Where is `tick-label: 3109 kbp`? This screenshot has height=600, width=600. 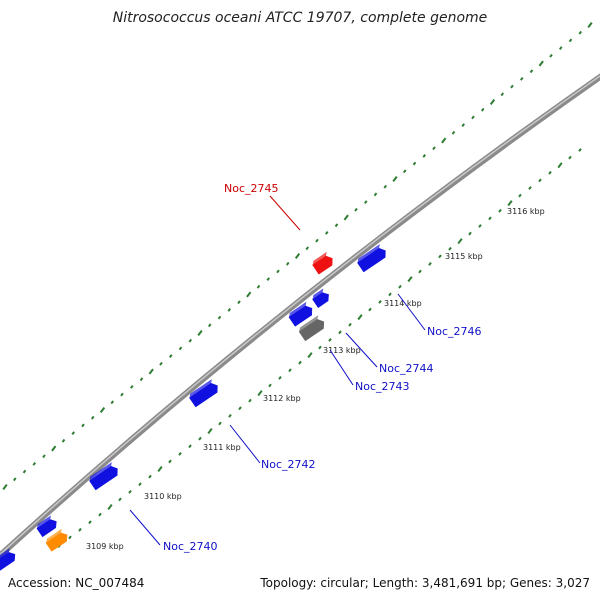 tick-label: 3109 kbp is located at coordinates (105, 546).